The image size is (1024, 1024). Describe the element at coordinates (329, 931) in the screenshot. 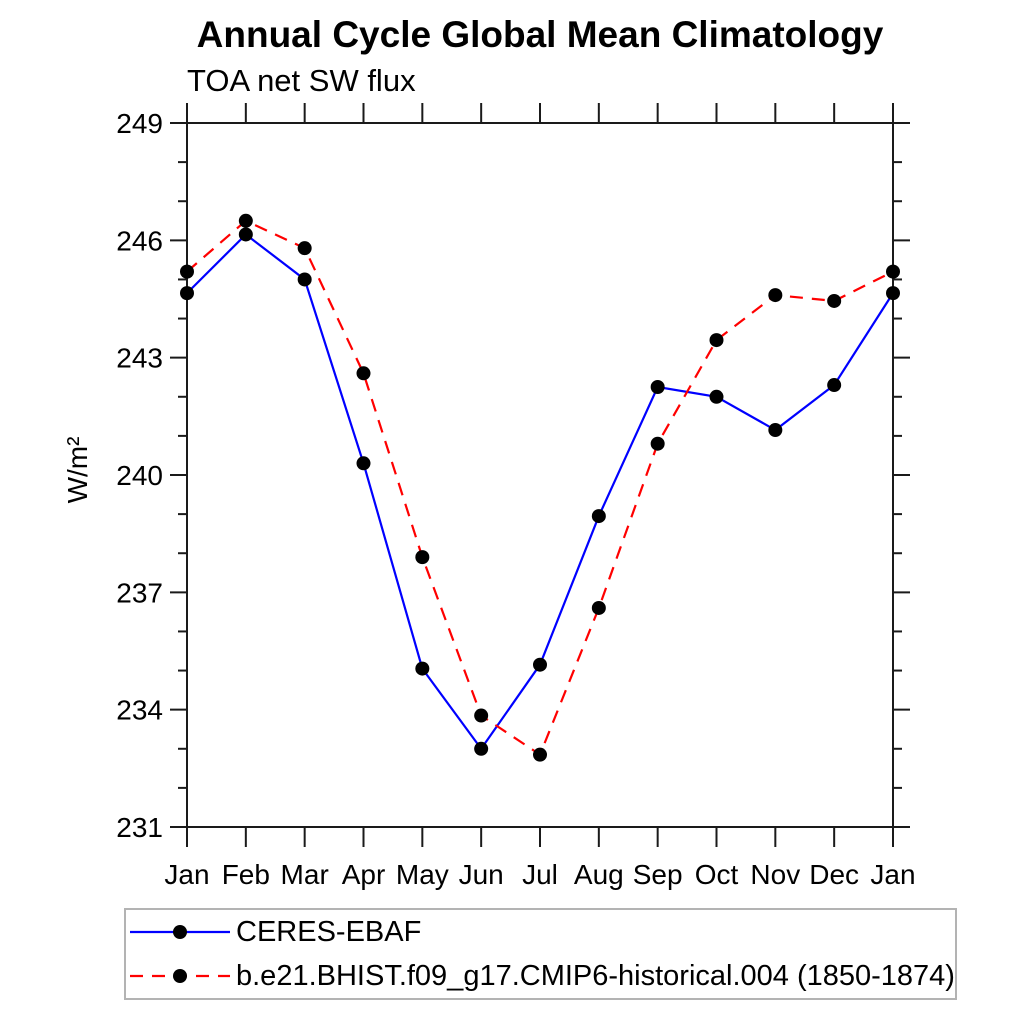

I see `legend-label: CERES-EBAF` at that location.